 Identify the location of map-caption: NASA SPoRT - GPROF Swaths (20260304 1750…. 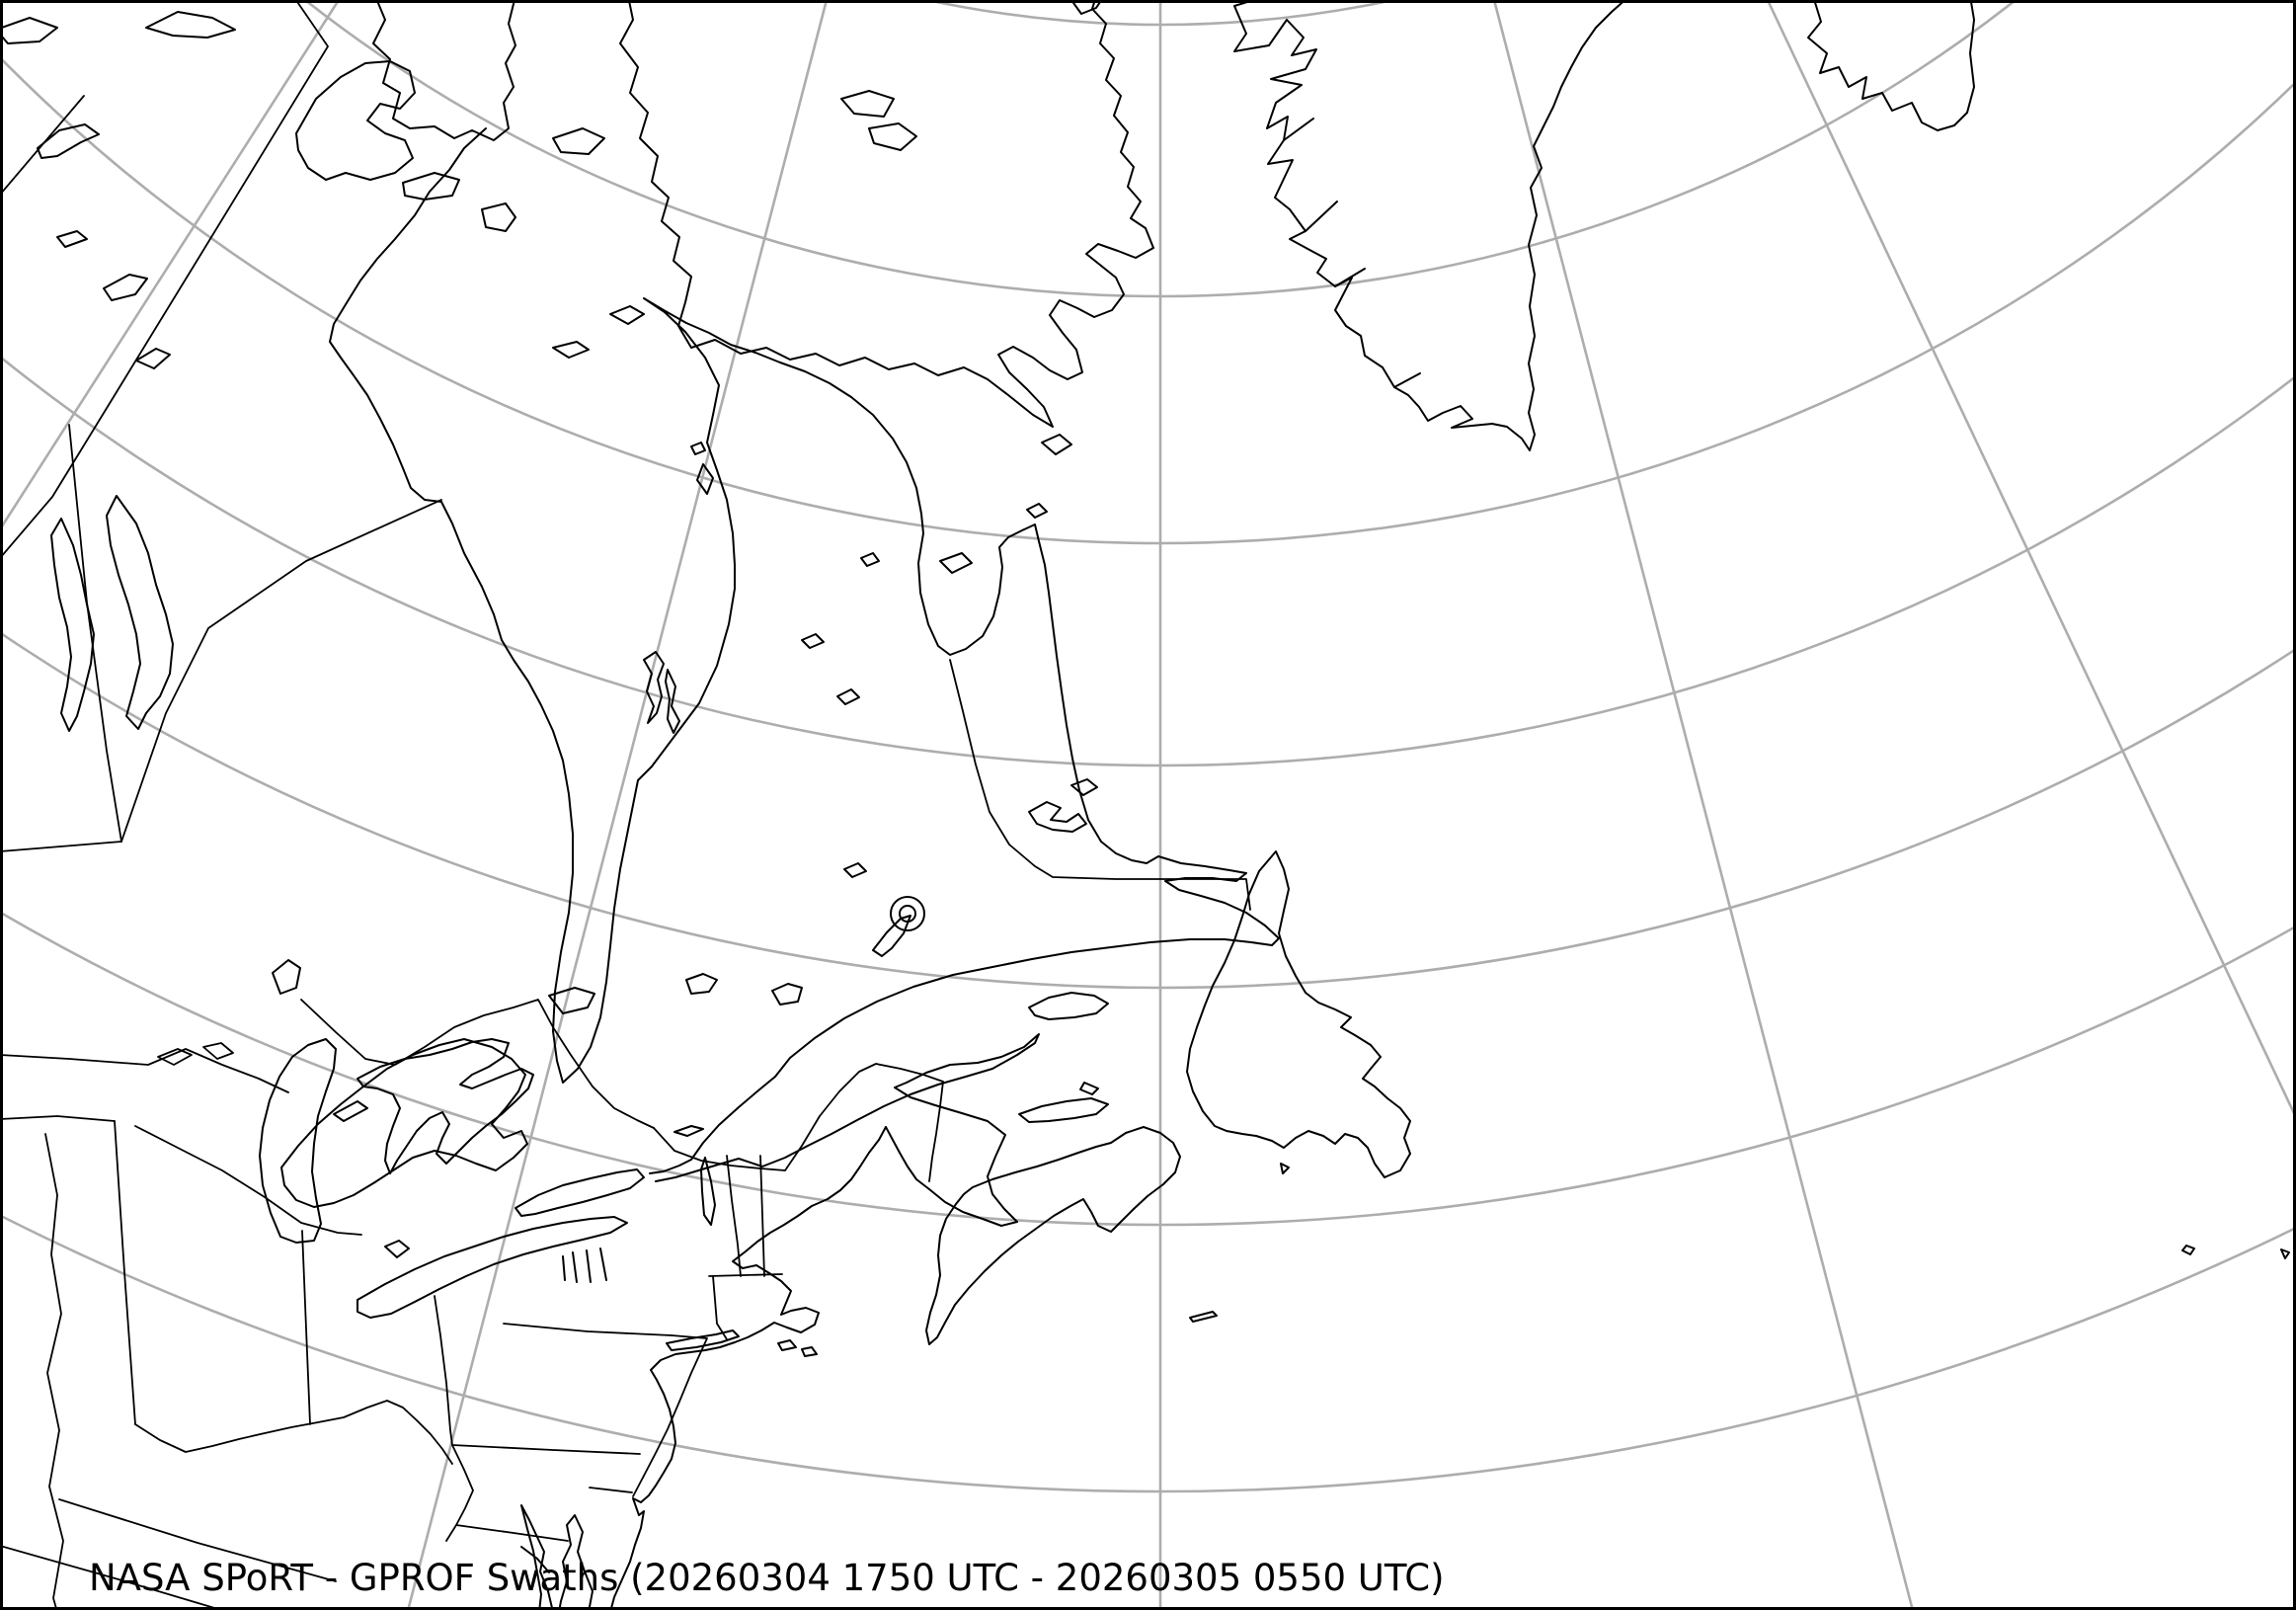
(767, 1578).